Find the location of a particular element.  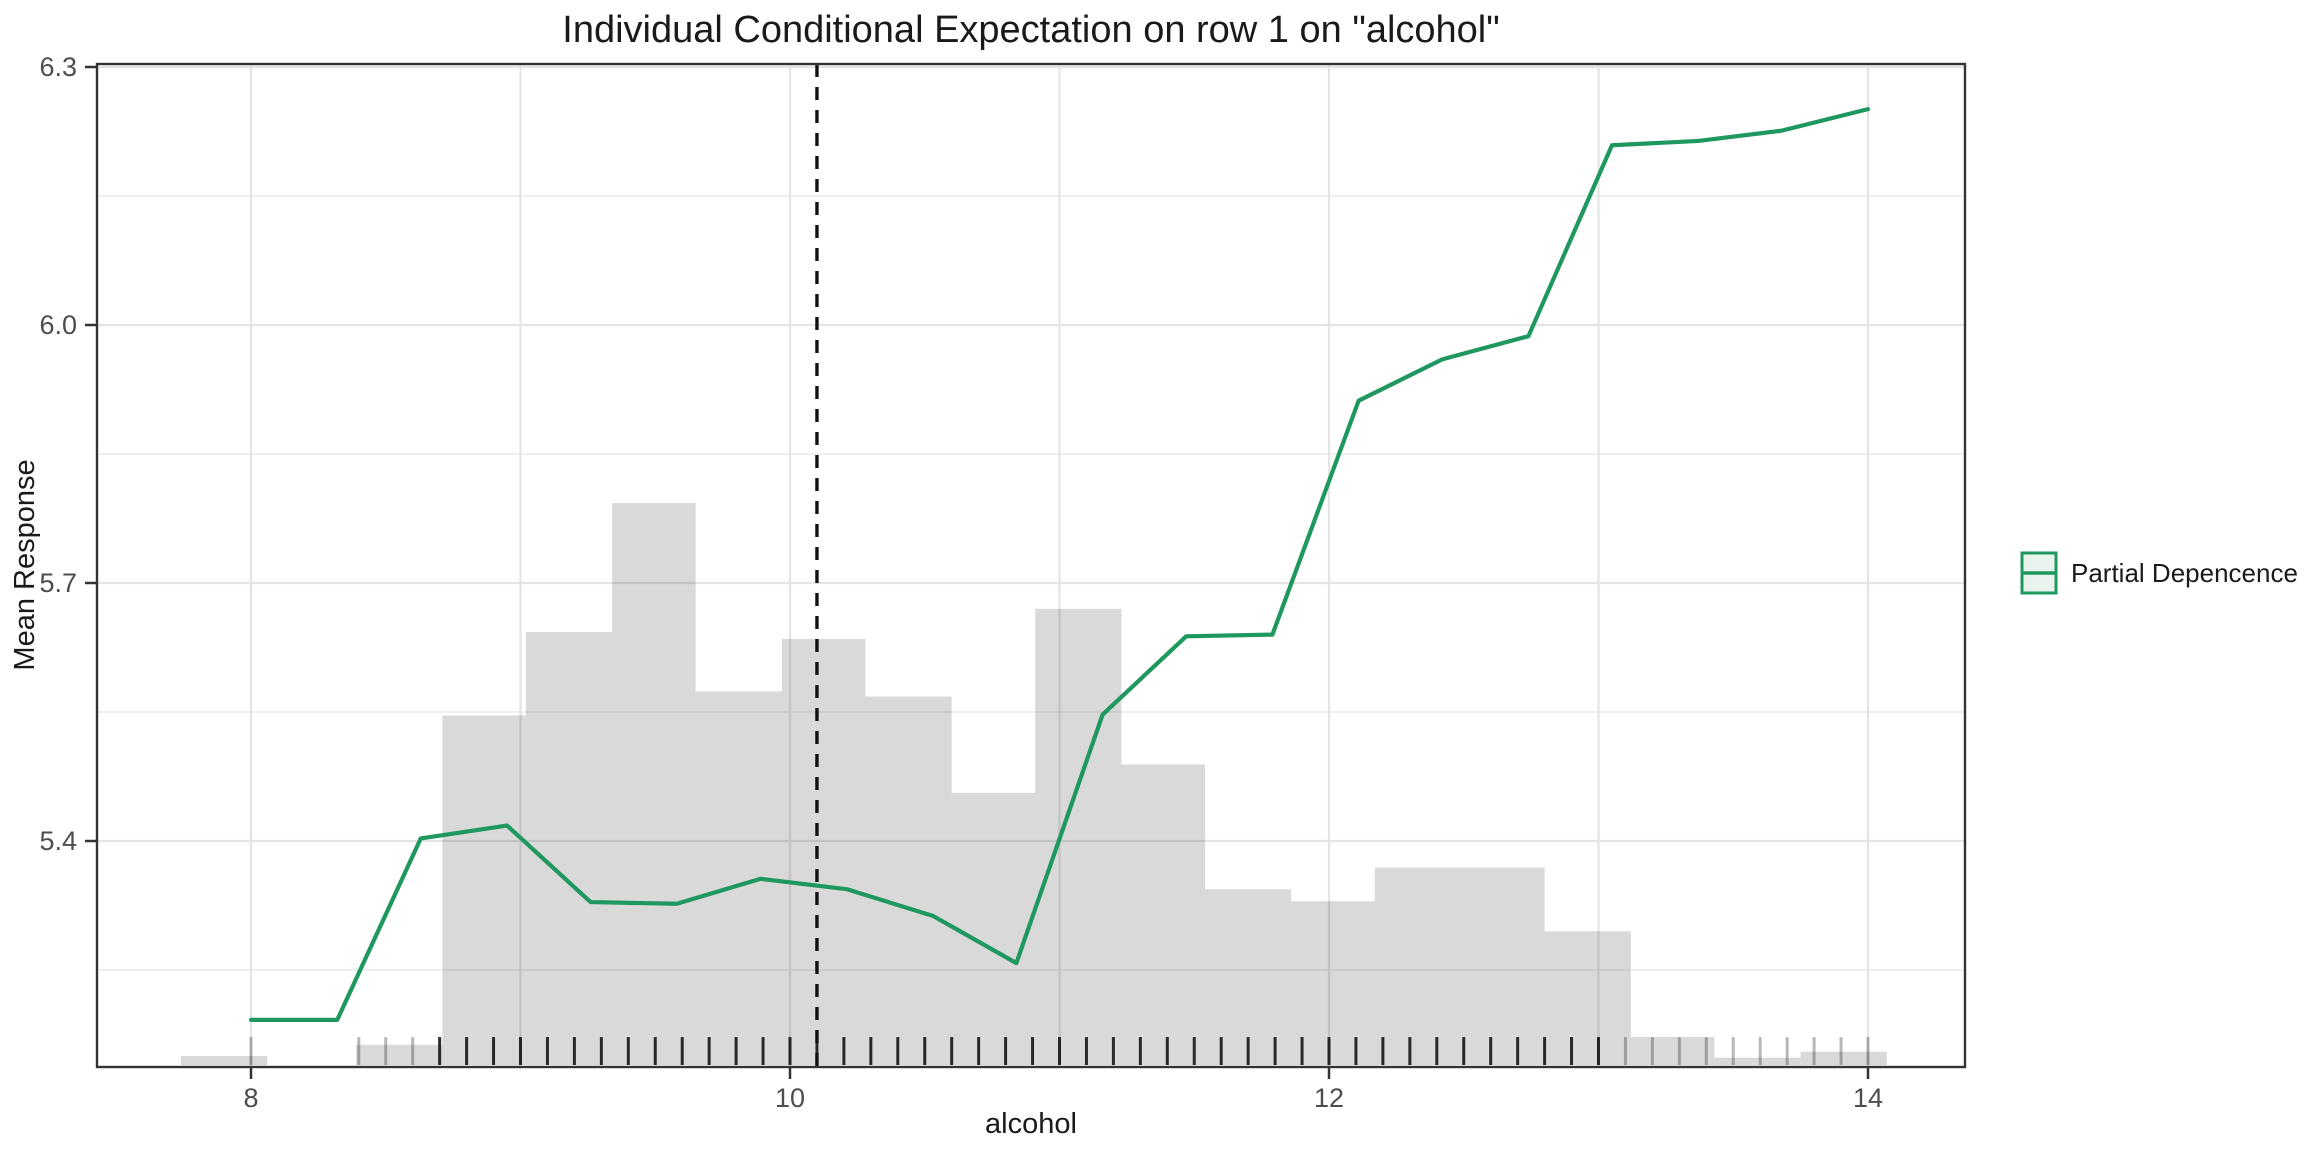

y-tick-label: 6.3 is located at coordinates (58, 67).